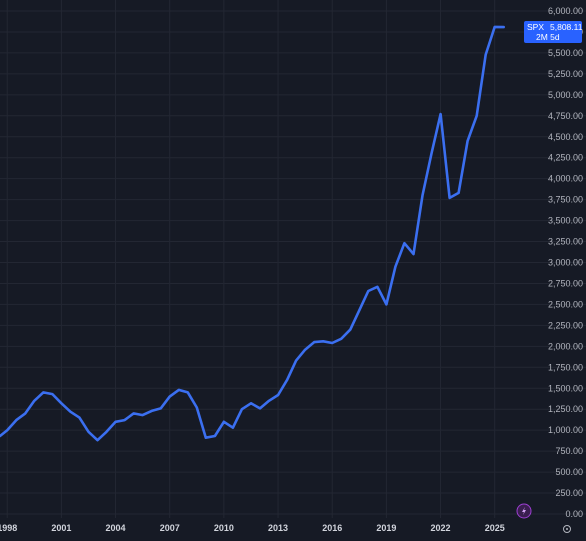  Describe the element at coordinates (565, 116) in the screenshot. I see `y-tick-label: 4,750.00` at that location.